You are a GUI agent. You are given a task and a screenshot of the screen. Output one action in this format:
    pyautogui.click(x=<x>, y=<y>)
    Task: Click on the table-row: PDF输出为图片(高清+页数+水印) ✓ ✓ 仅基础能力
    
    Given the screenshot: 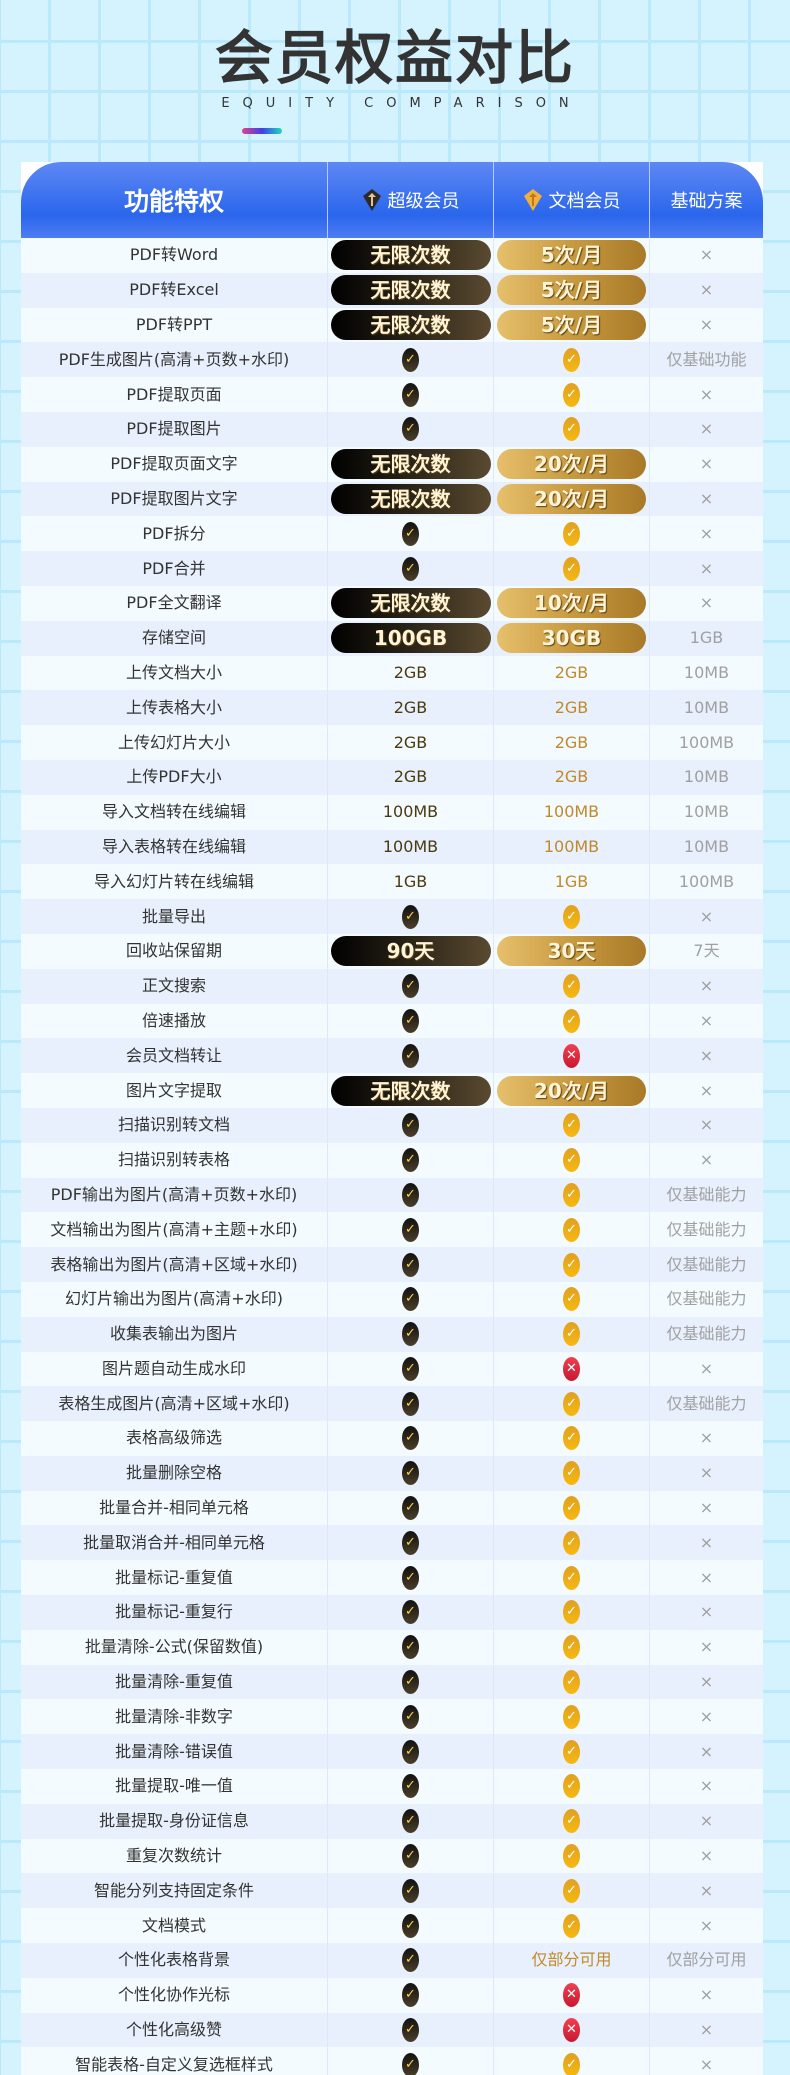 What is the action you would take?
    pyautogui.click(x=392, y=1195)
    